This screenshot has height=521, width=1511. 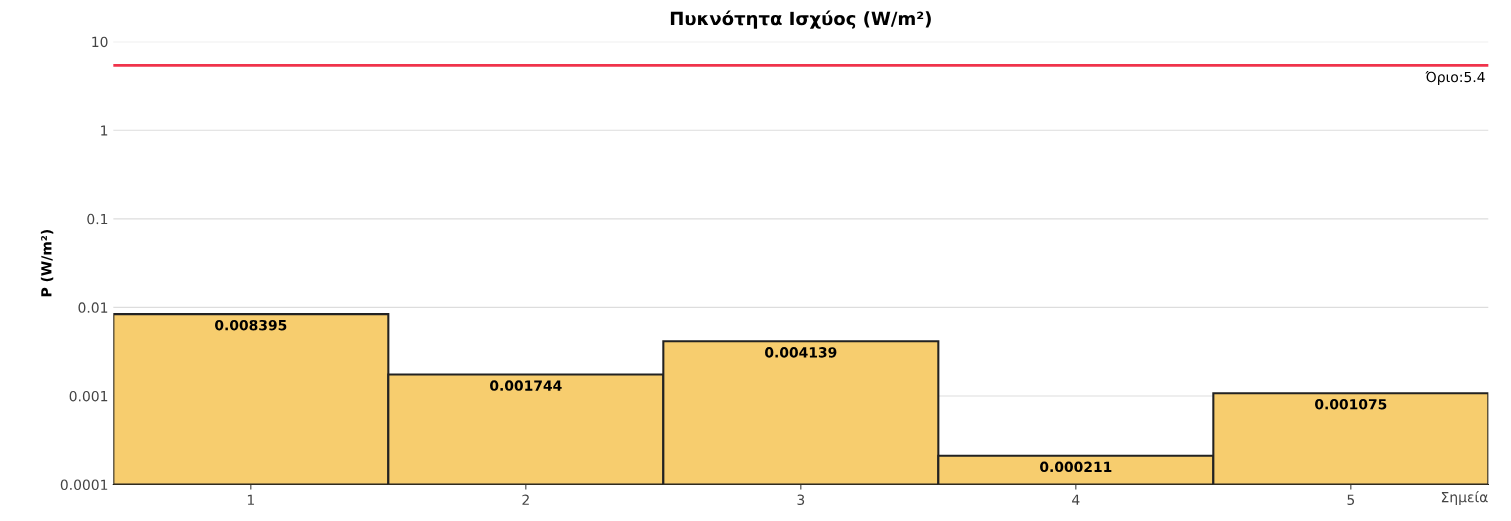 What do you see at coordinates (97, 219) in the screenshot?
I see `y-tick-label: 0.1` at bounding box center [97, 219].